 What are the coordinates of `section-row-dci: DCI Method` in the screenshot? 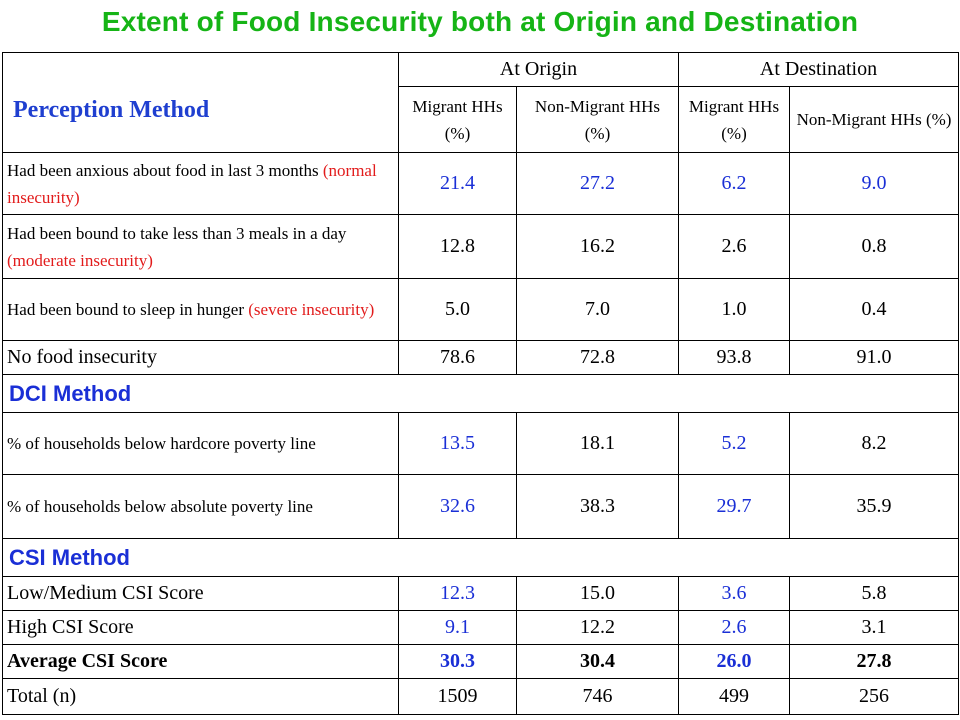 It's located at (480, 393).